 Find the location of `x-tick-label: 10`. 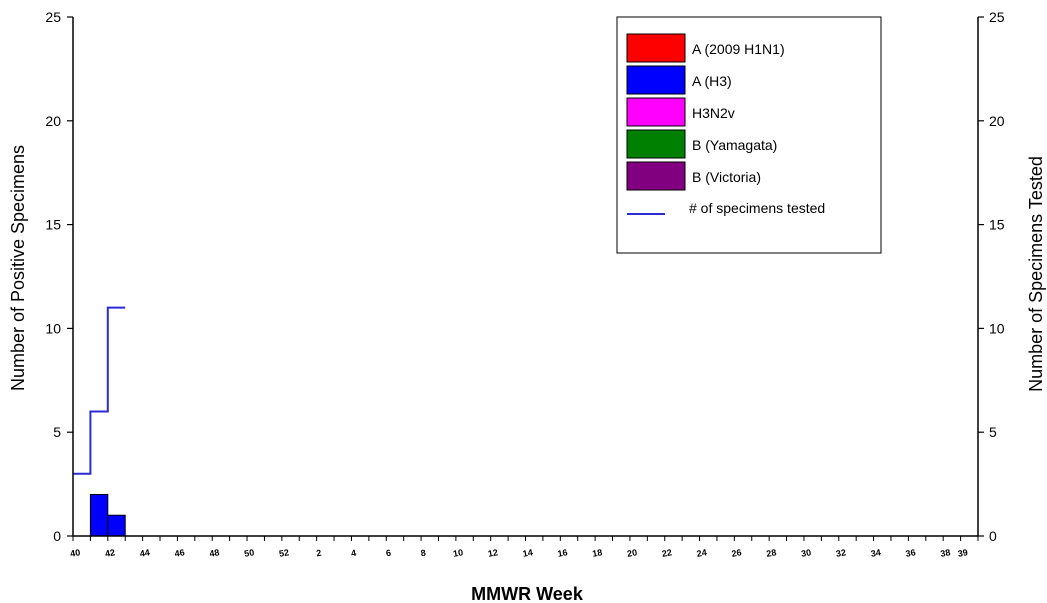

x-tick-label: 10 is located at coordinates (458, 553).